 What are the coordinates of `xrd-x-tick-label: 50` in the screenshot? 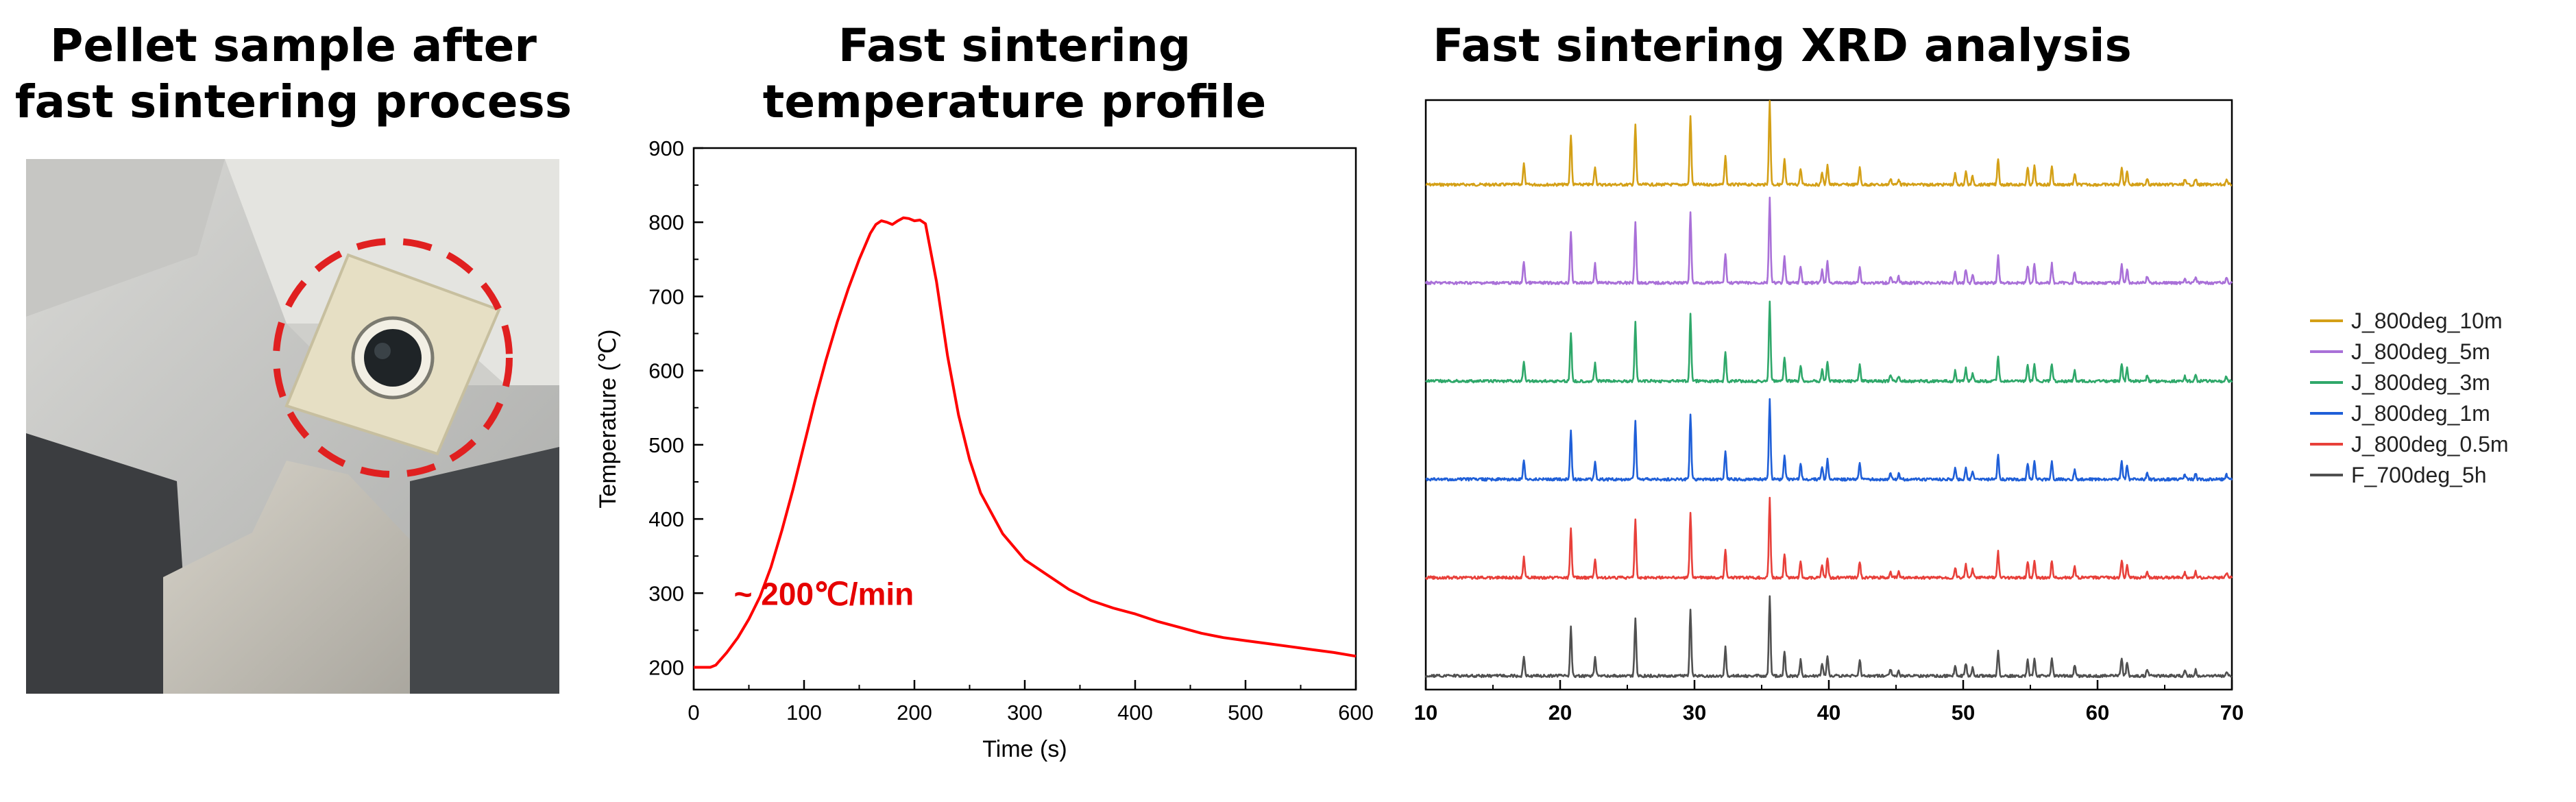 It's located at (1963, 713).